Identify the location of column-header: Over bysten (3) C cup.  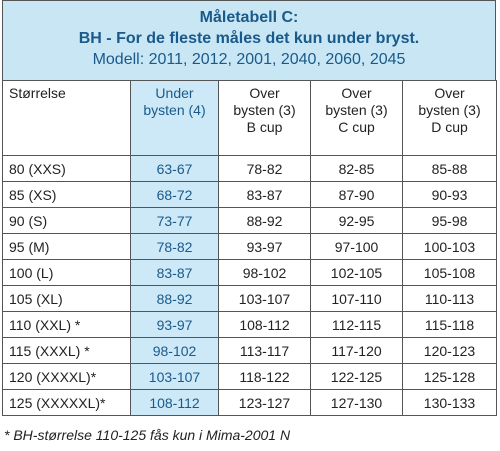
(356, 118).